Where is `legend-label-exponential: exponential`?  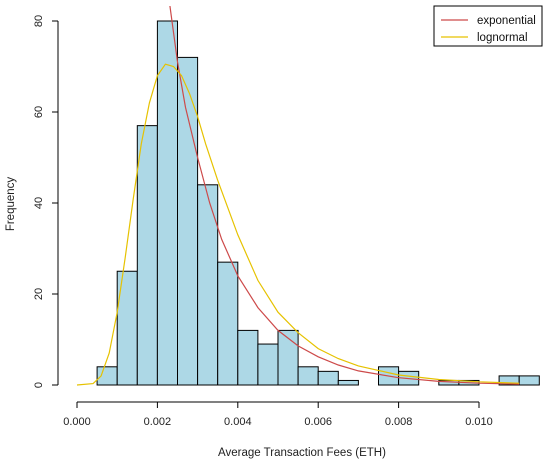
legend-label-exponential: exponential is located at coordinates (506, 21).